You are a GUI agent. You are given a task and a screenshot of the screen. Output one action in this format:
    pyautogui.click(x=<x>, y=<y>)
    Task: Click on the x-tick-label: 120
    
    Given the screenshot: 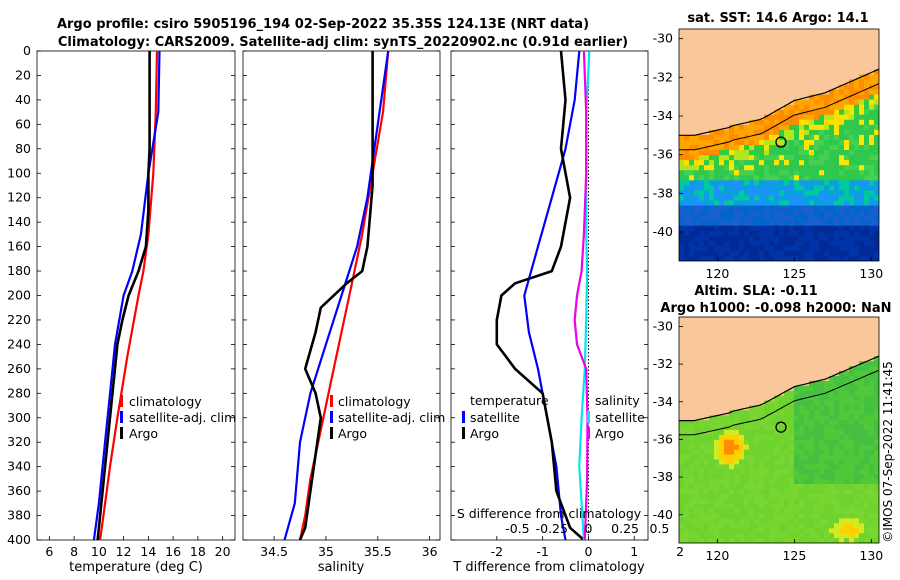 What is the action you would take?
    pyautogui.click(x=718, y=555)
    